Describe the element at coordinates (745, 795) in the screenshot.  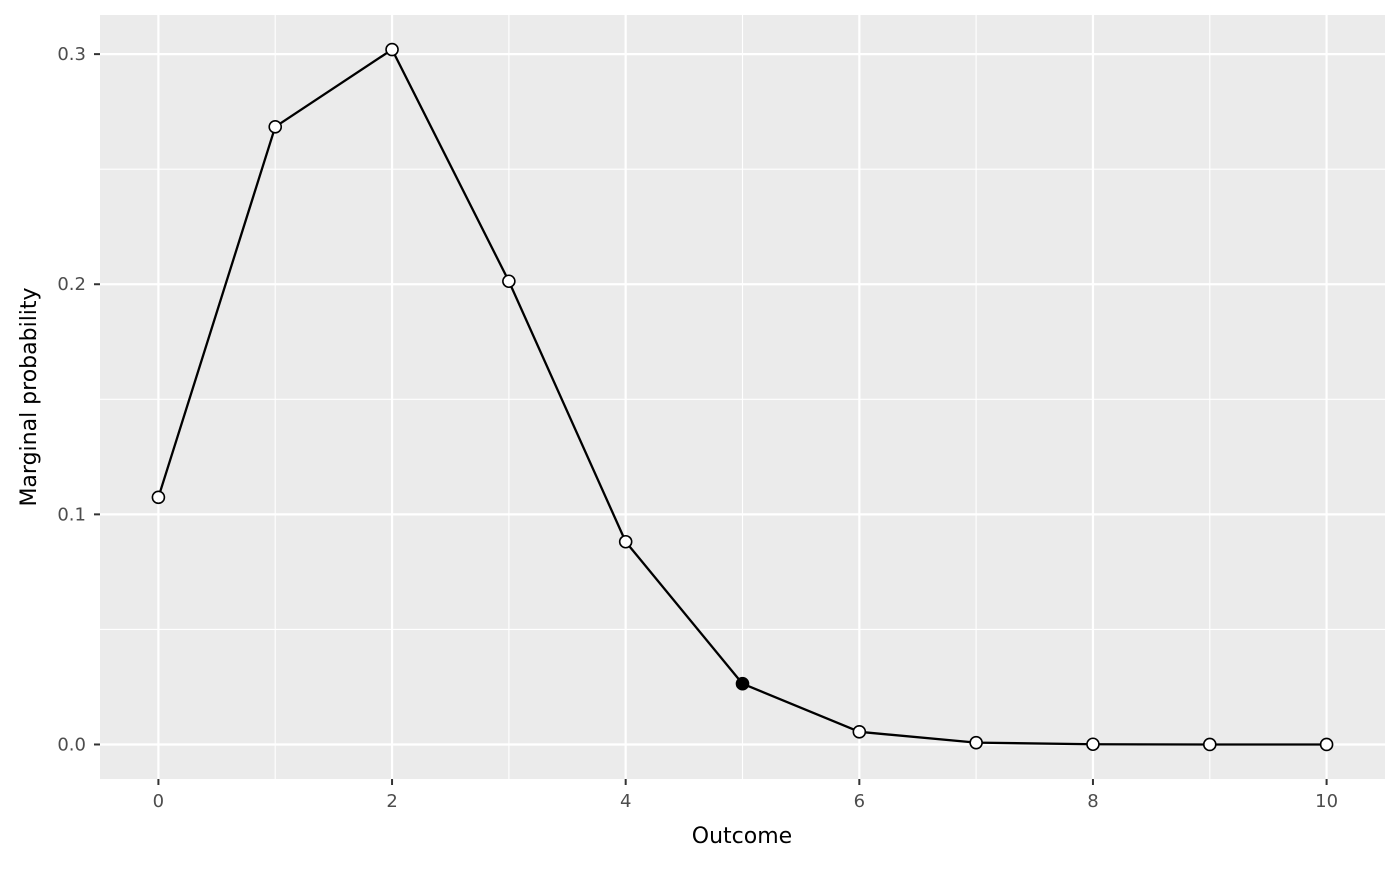
I see `x-axis: 0 2 4 6 8 10` at that location.